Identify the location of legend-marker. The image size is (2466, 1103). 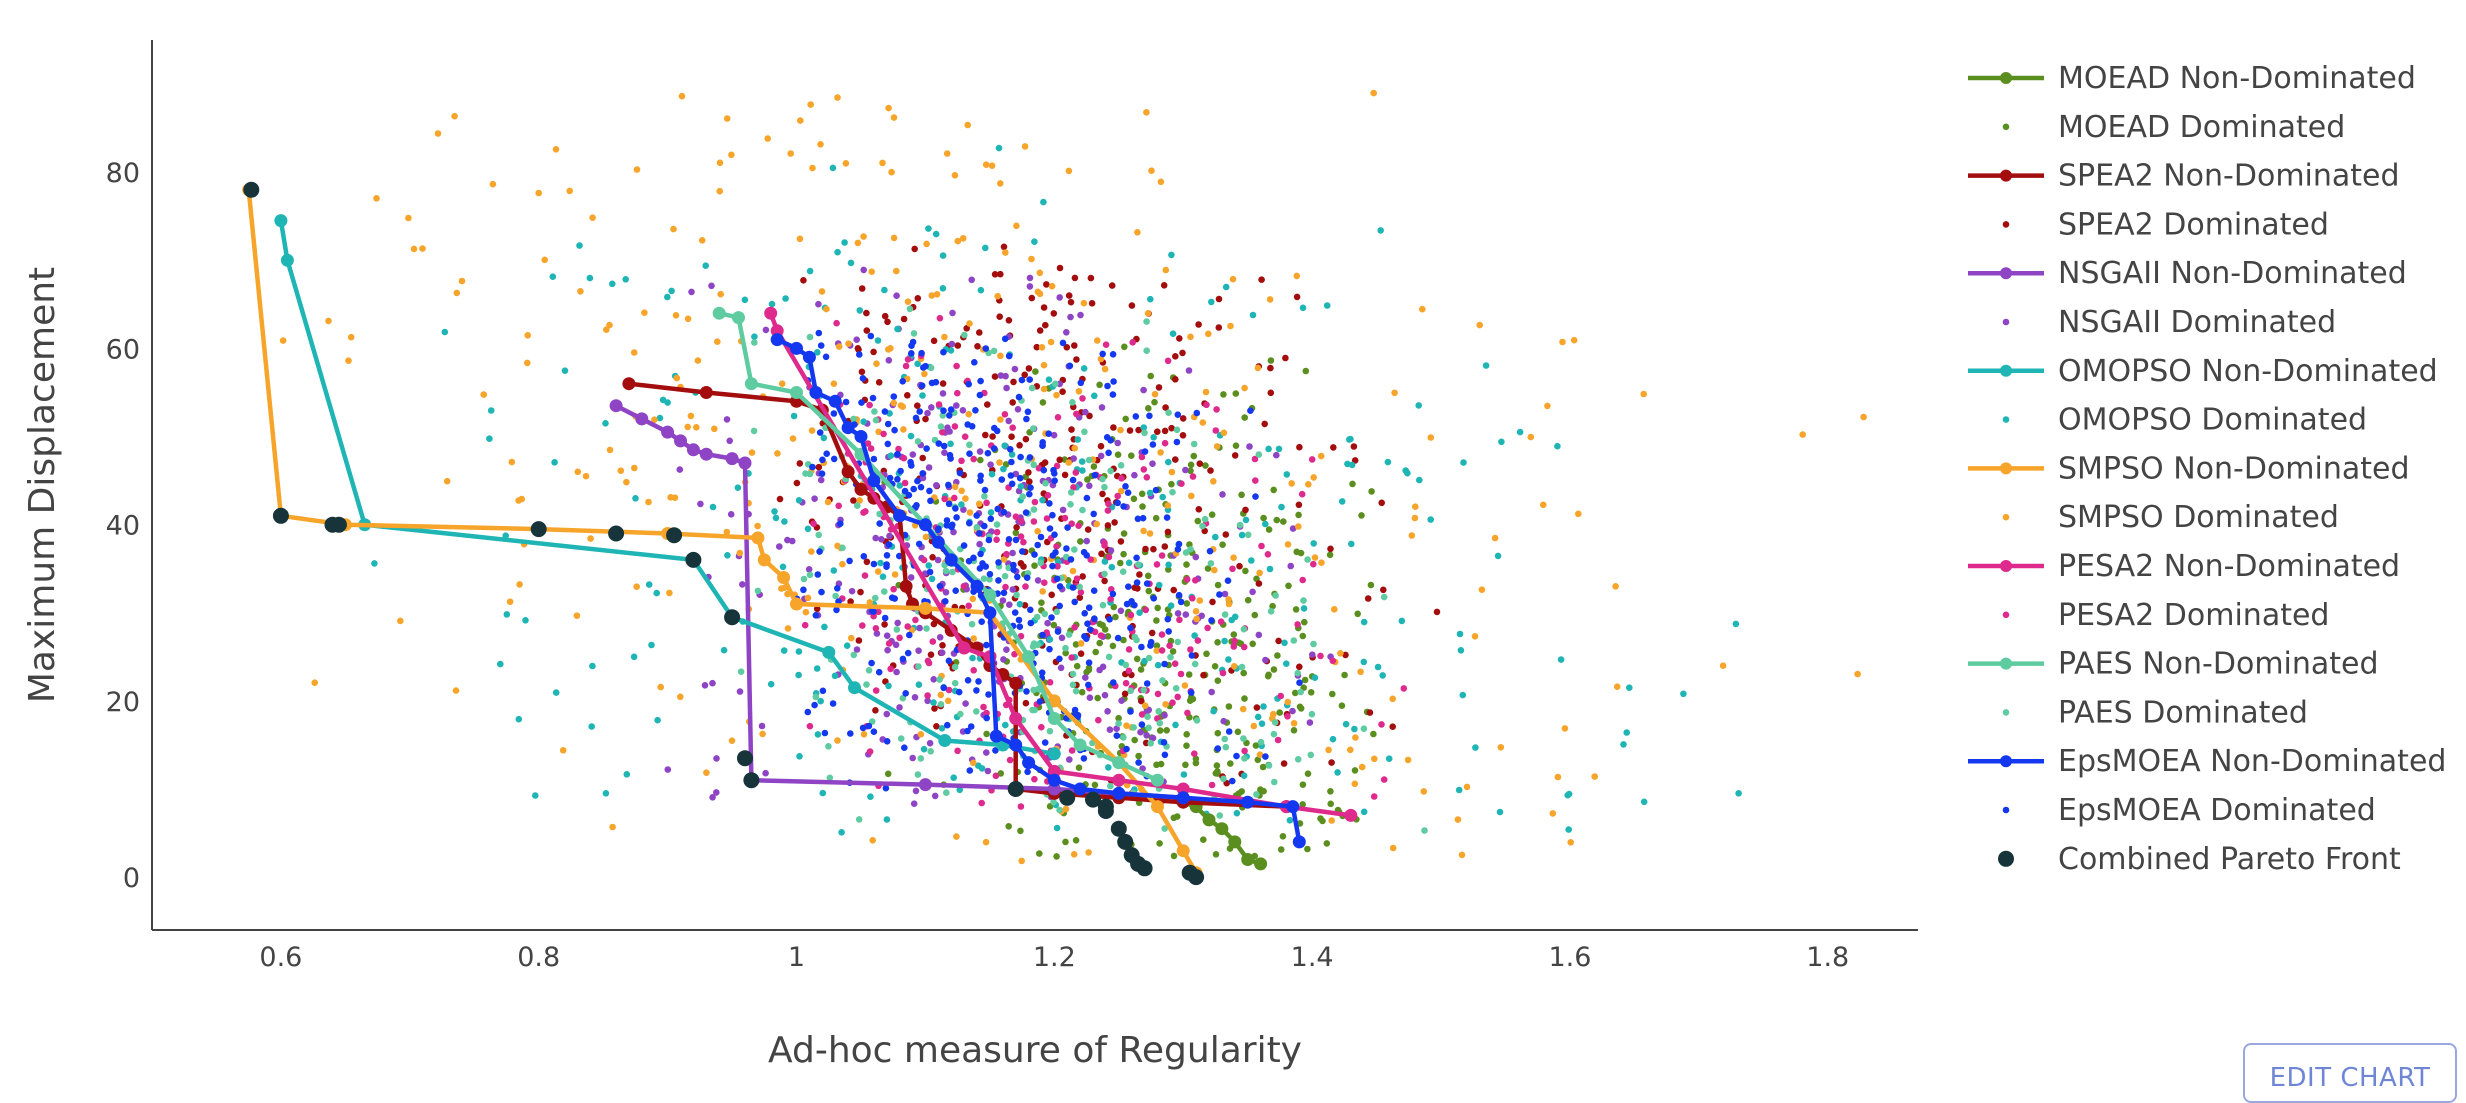
(2006, 468).